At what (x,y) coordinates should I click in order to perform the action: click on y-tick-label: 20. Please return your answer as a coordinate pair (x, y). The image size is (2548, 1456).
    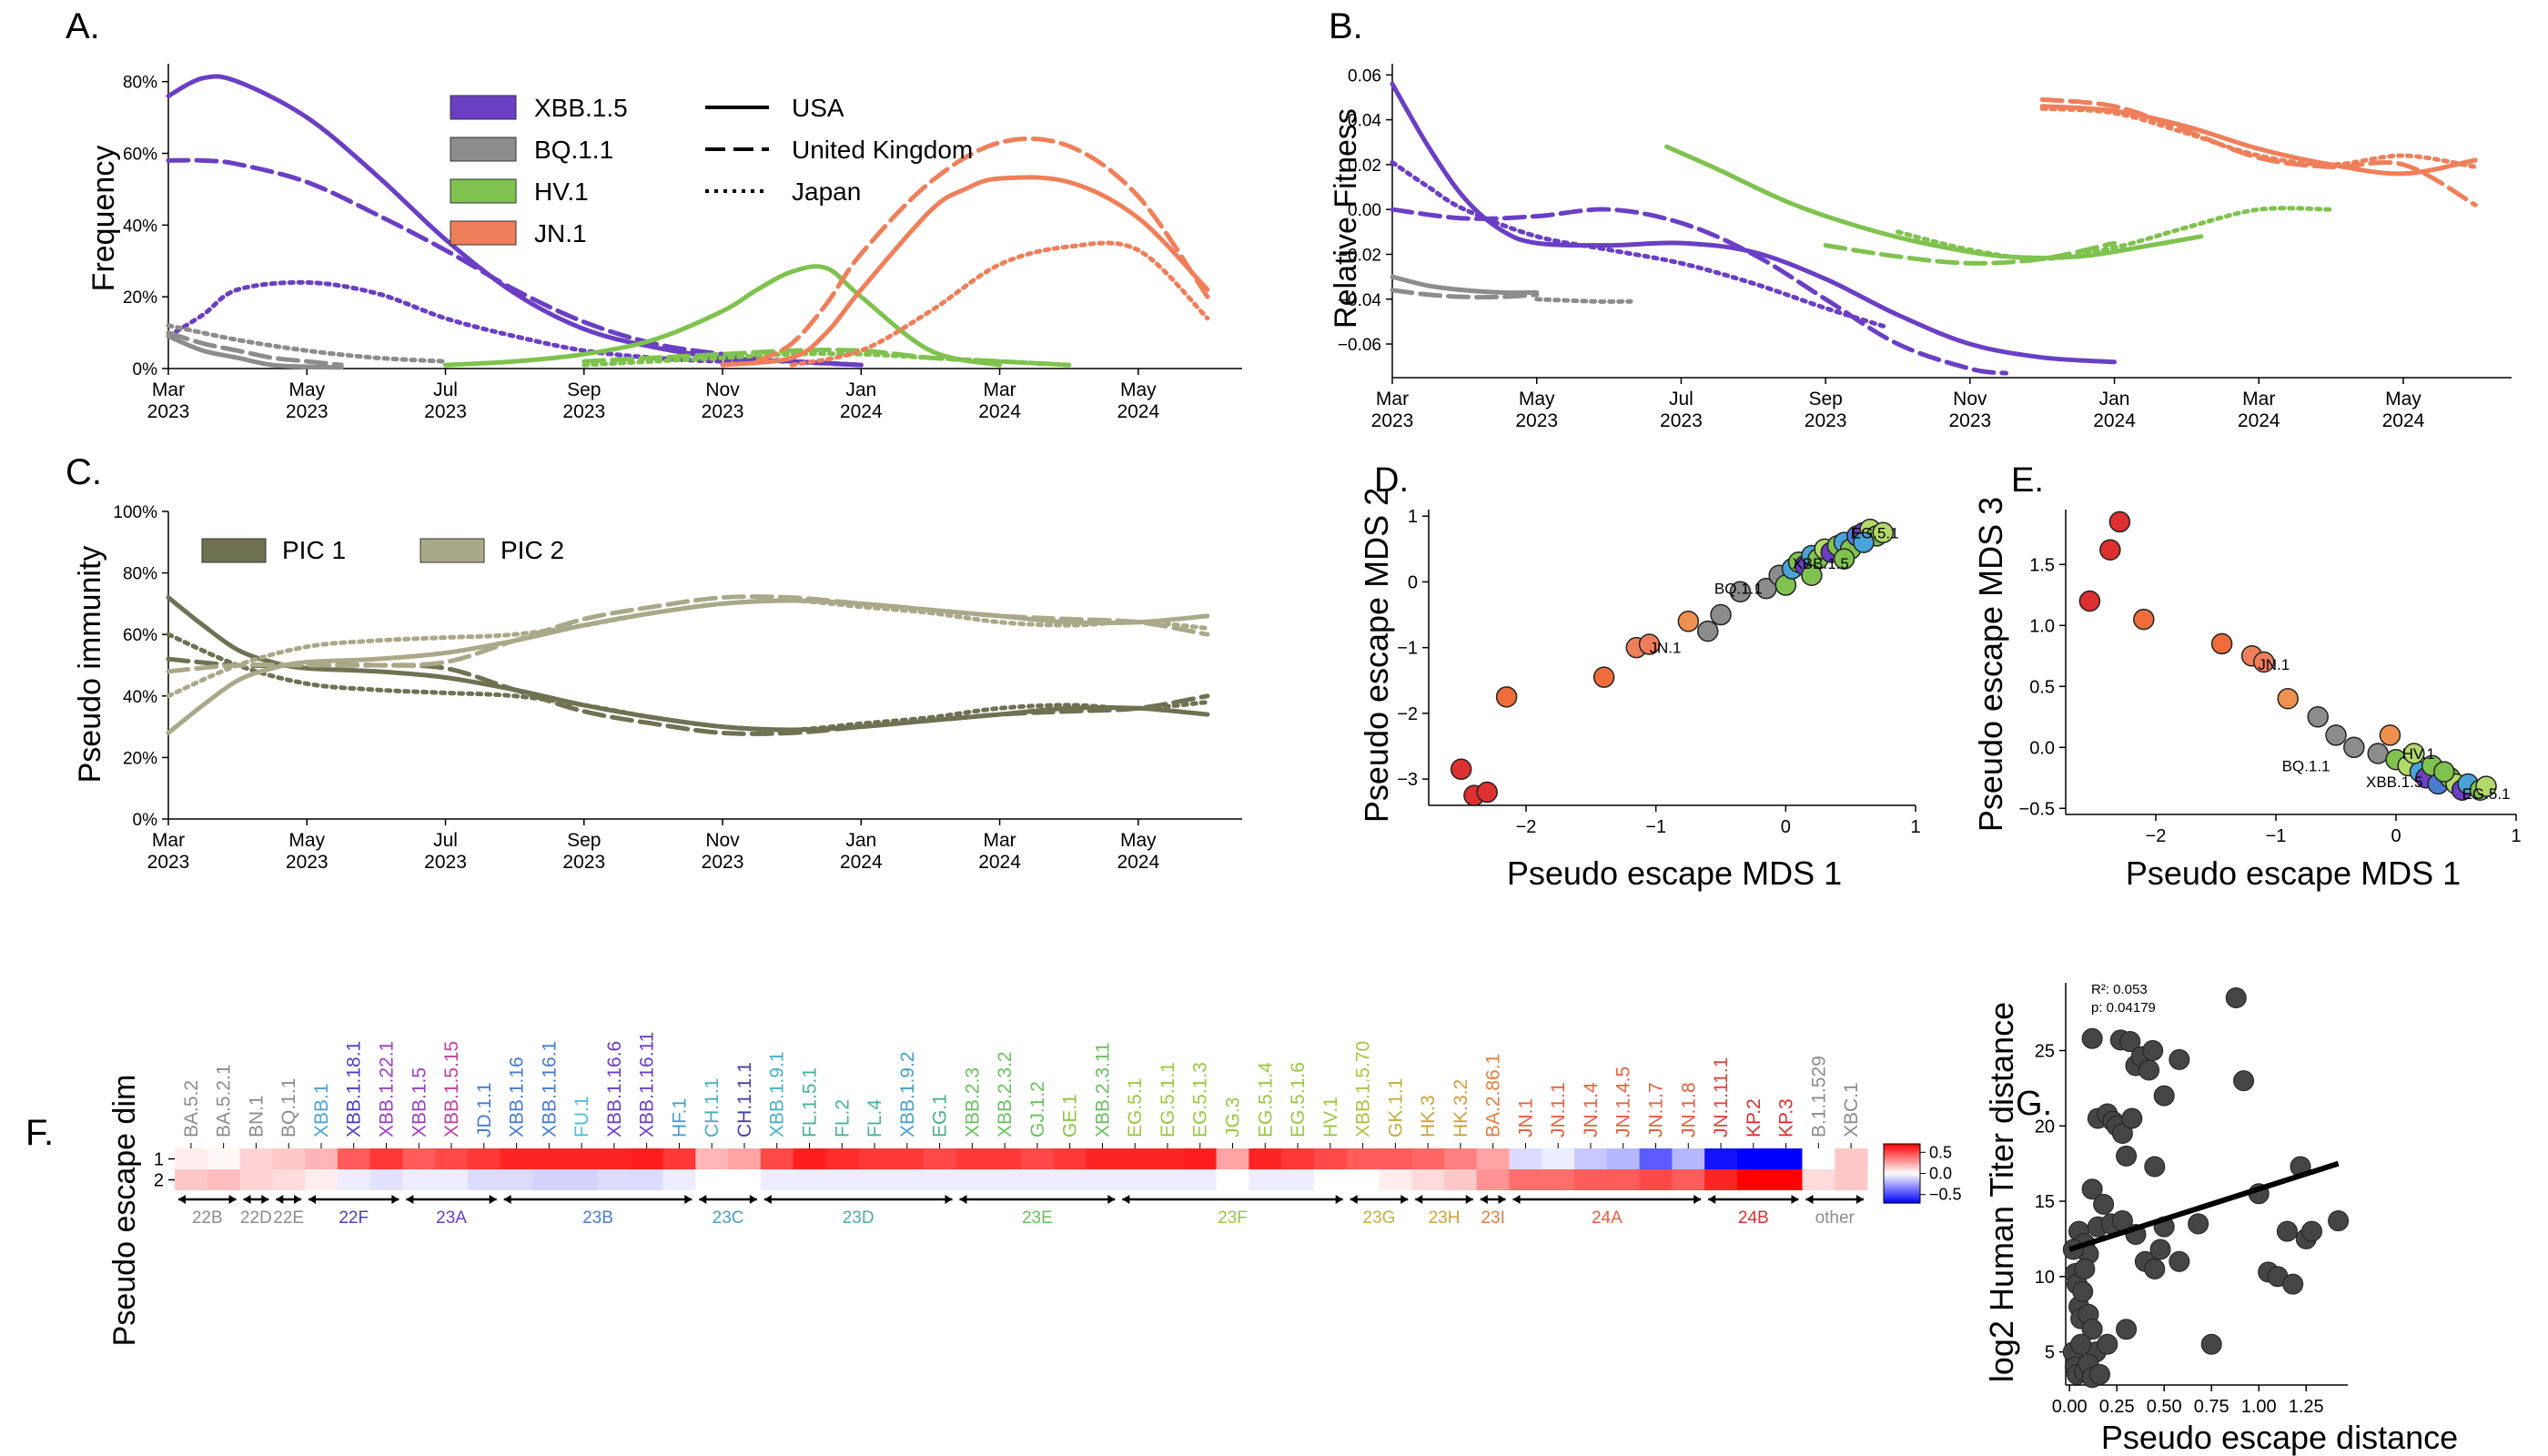
    Looking at the image, I should click on (2045, 1127).